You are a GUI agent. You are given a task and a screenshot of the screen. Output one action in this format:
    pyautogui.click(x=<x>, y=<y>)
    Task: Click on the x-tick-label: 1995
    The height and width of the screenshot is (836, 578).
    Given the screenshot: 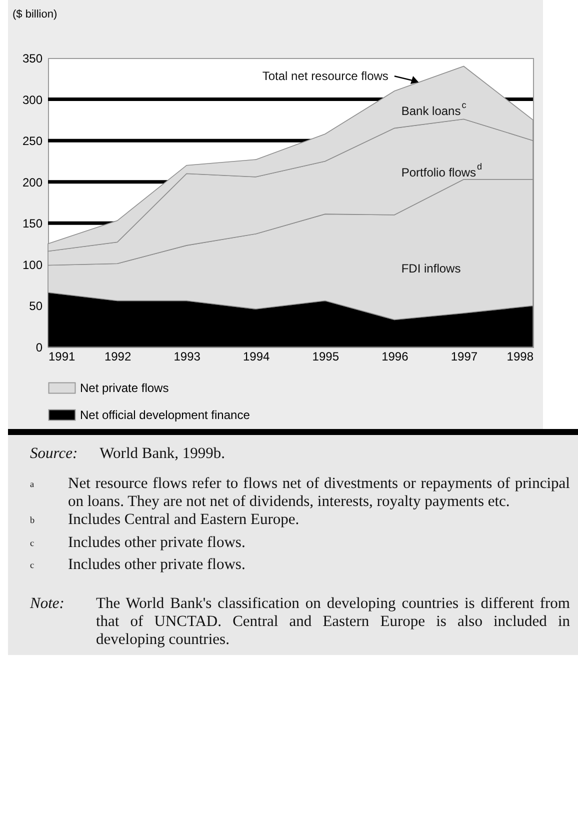 What is the action you would take?
    pyautogui.click(x=326, y=357)
    